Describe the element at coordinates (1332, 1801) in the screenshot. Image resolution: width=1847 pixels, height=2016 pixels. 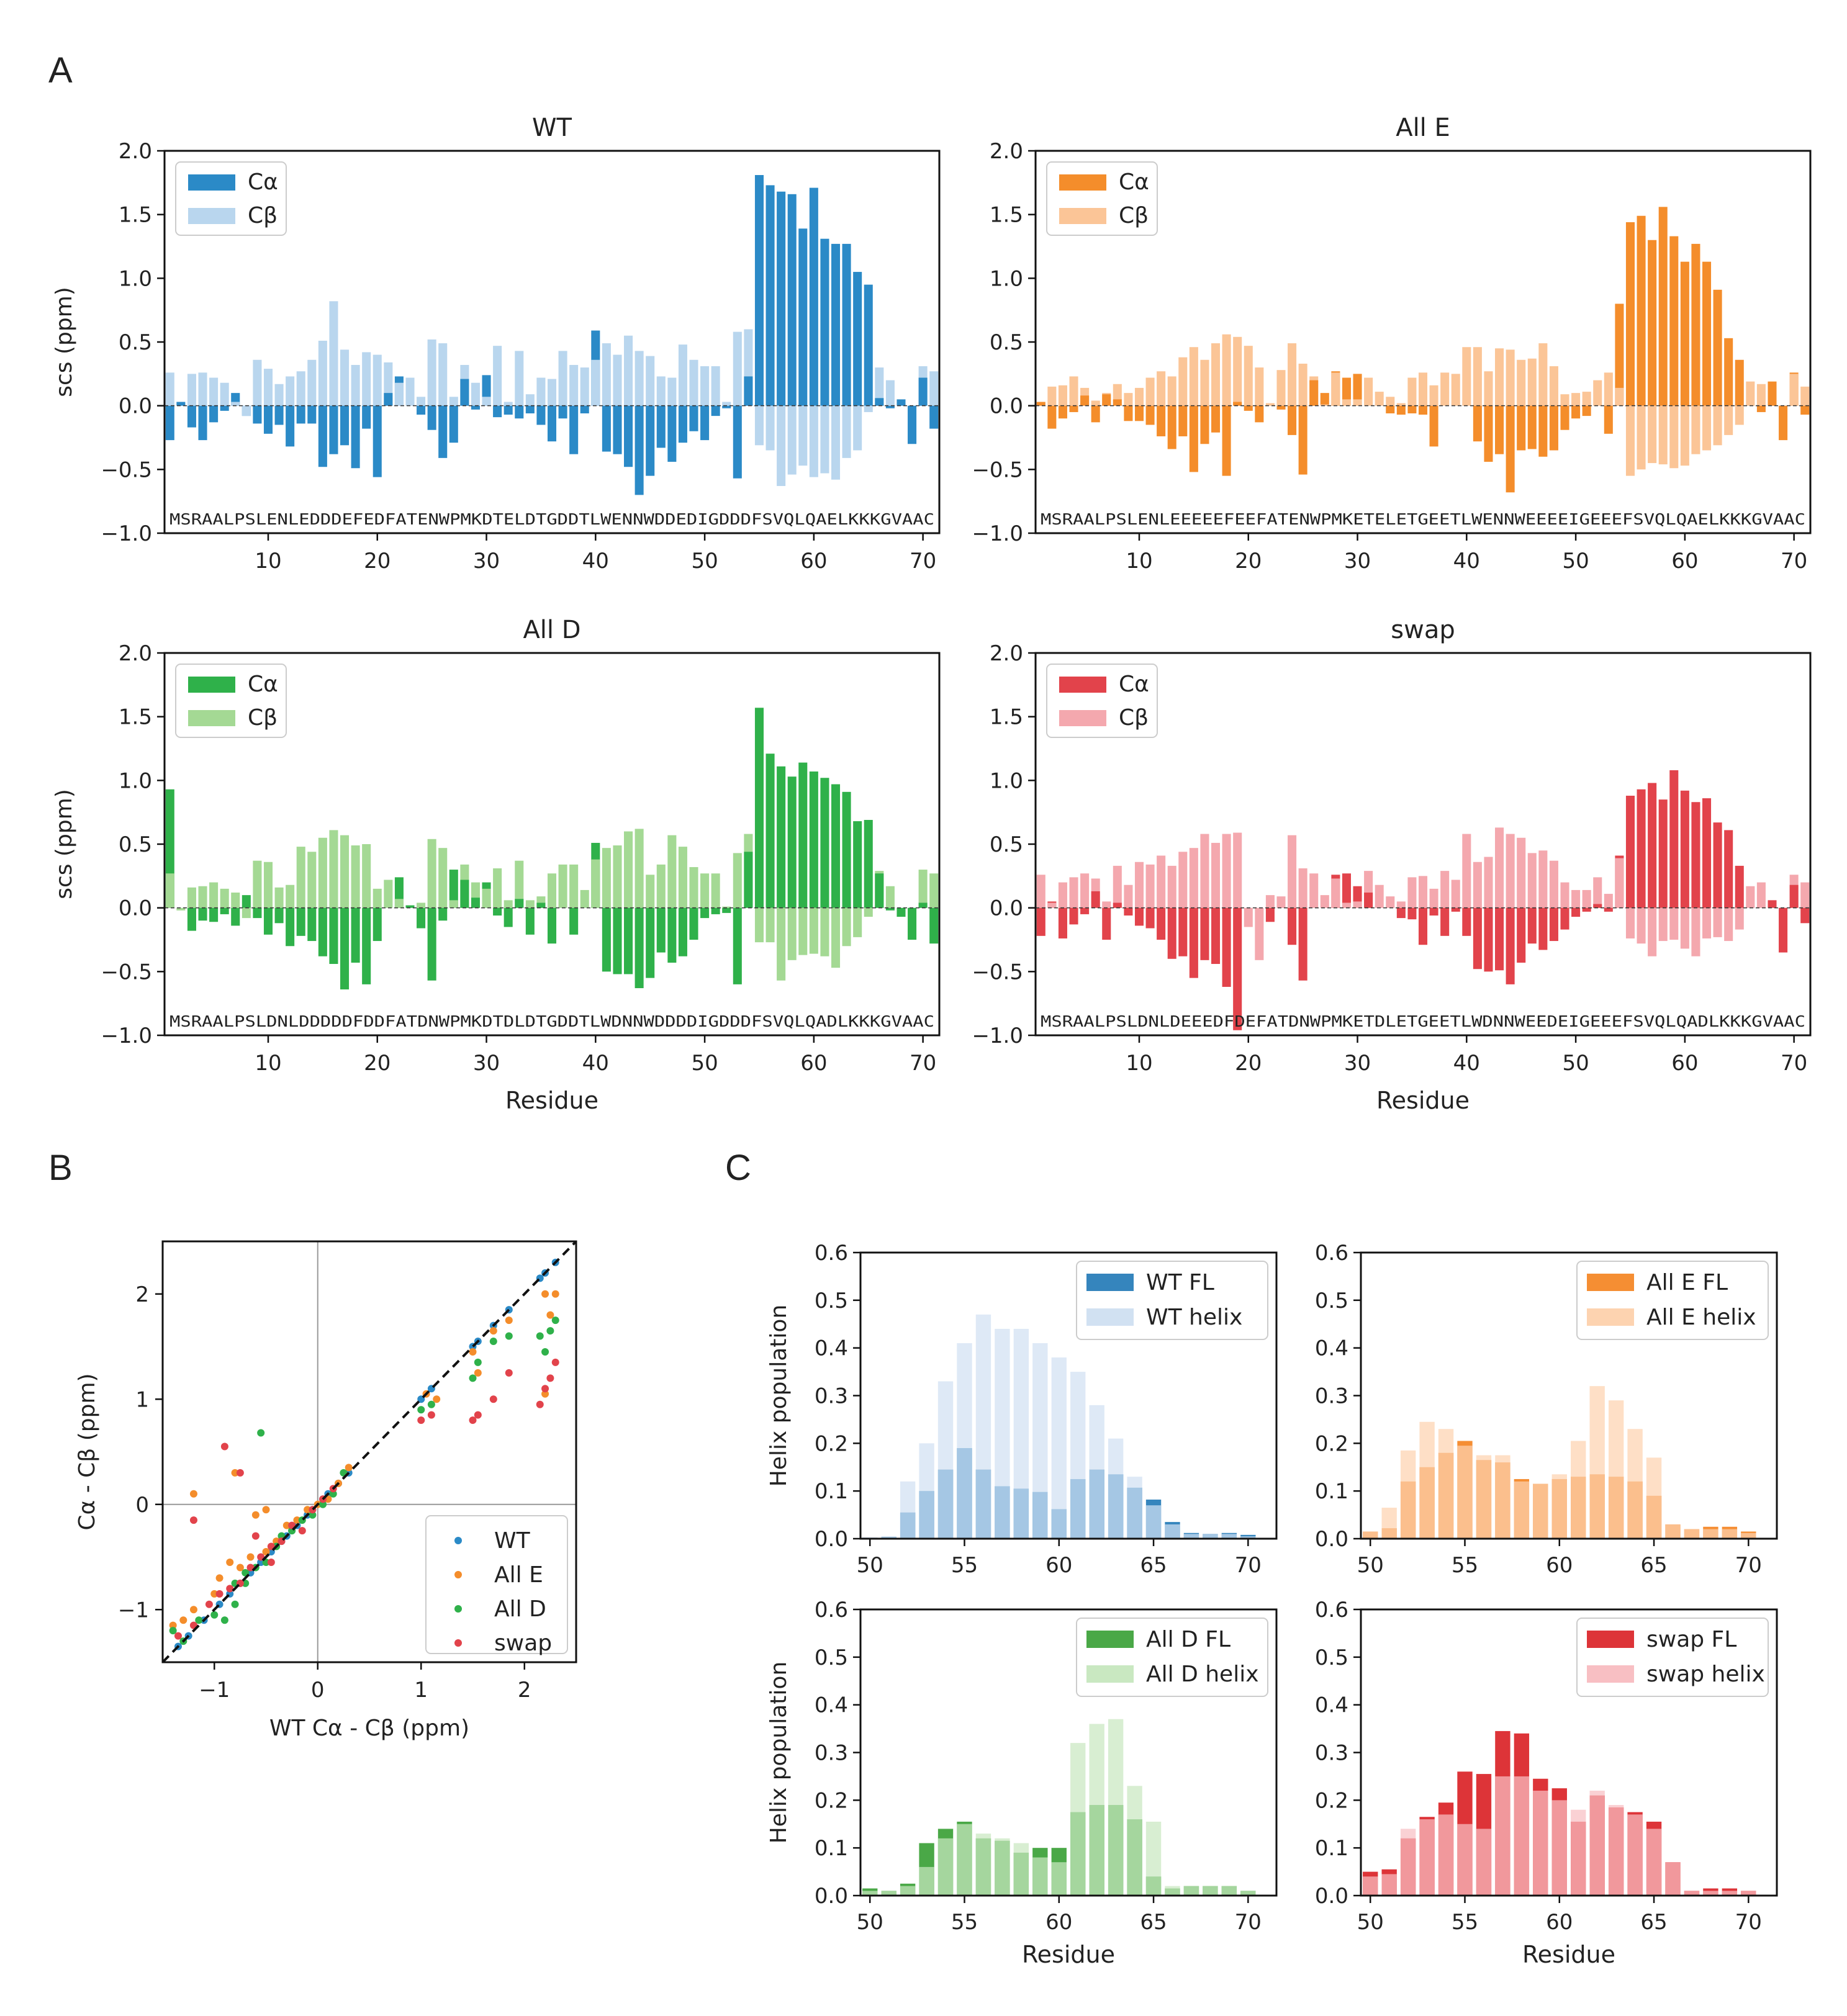
I see `y-tick-label: 0.2` at that location.